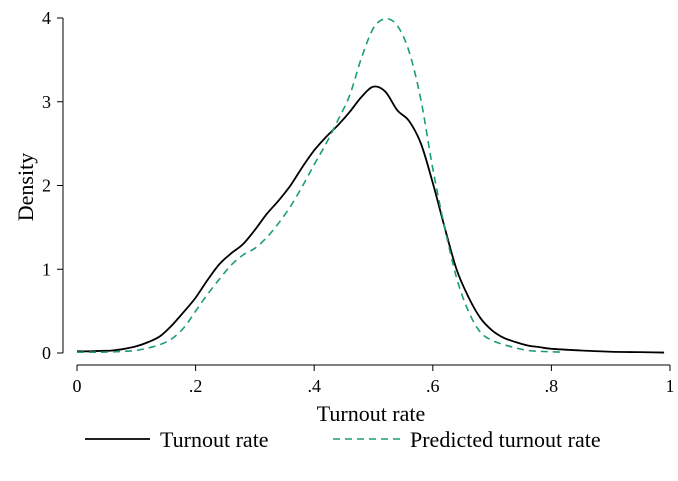 The image size is (678, 481). I want to click on y-axis: 0 1 2 3 4, so click(53, 185).